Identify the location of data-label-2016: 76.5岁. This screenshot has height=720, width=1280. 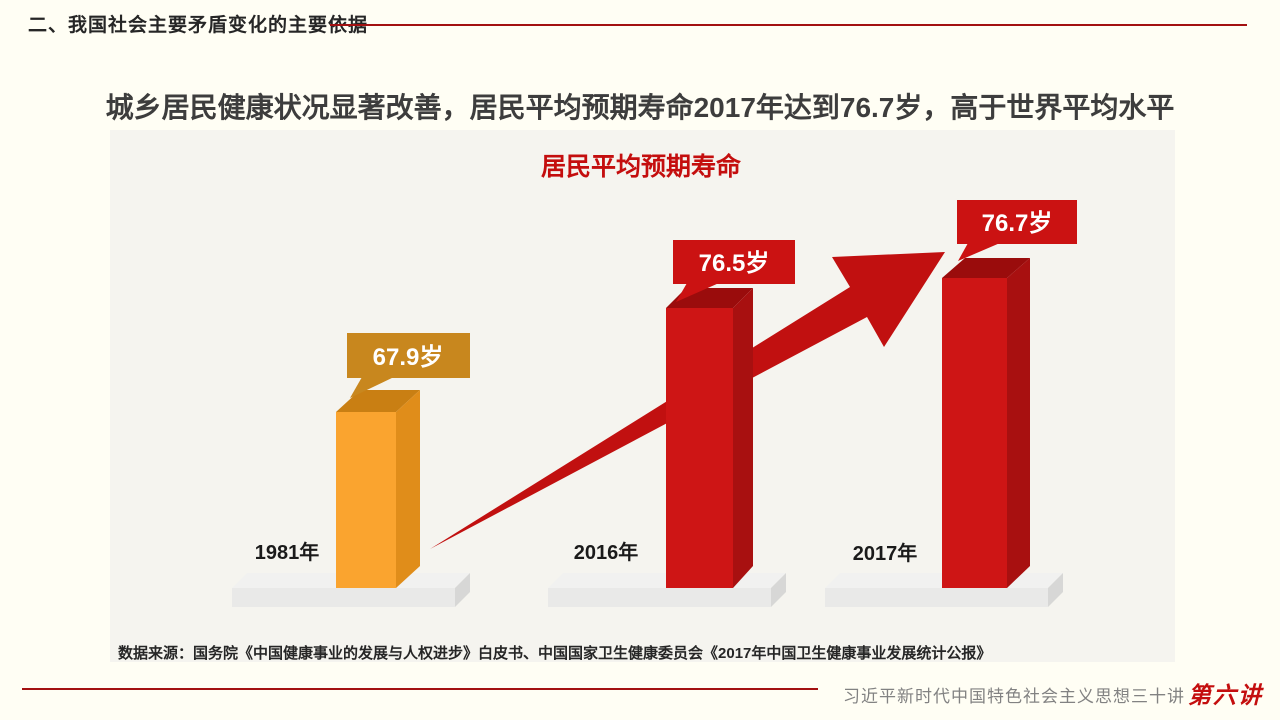
(734, 263).